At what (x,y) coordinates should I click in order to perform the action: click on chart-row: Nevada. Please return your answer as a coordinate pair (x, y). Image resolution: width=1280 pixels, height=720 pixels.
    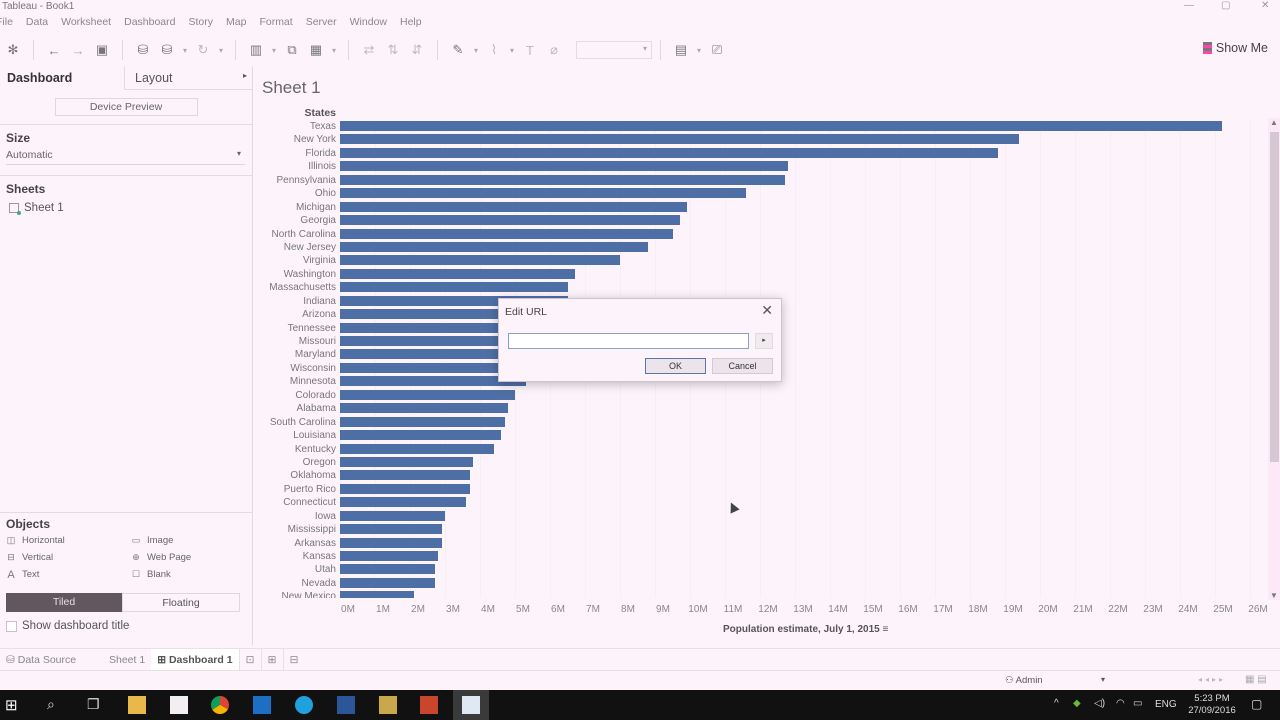
    Looking at the image, I should click on (759, 583).